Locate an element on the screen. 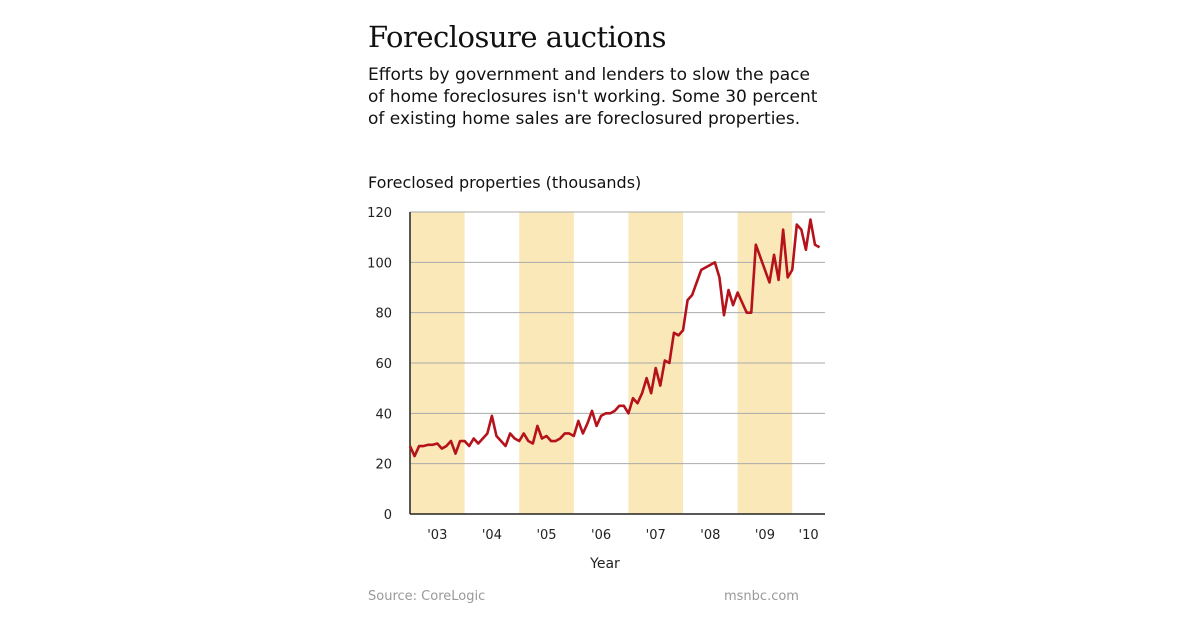  credit-note: msnbc.com is located at coordinates (761, 596).